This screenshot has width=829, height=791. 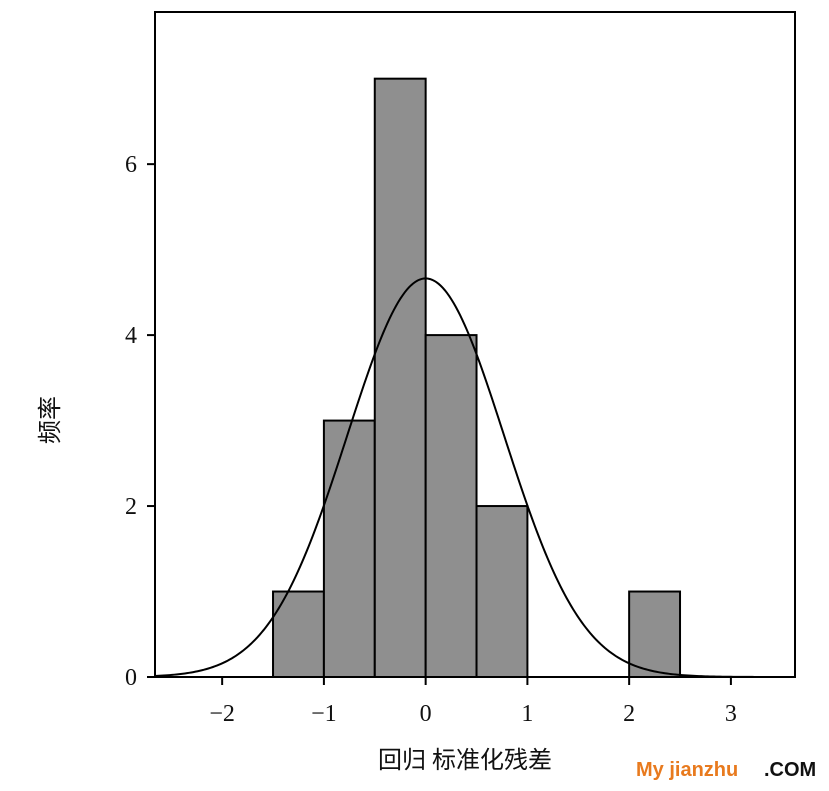 I want to click on y-tick-label: 6, so click(x=131, y=165).